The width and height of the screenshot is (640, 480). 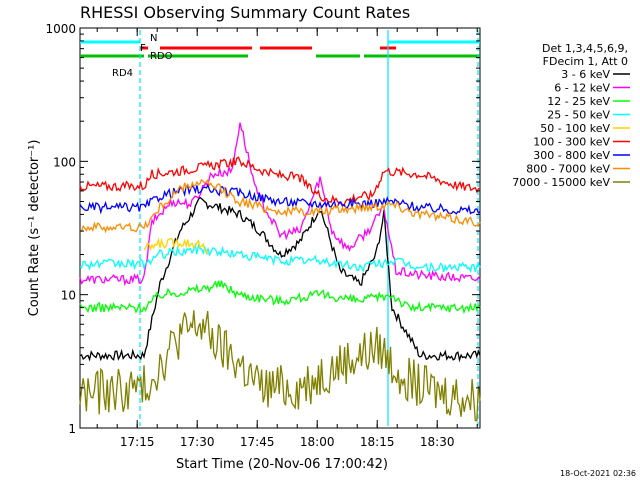 What do you see at coordinates (257, 442) in the screenshot?
I see `x-tick-label: 17:45` at bounding box center [257, 442].